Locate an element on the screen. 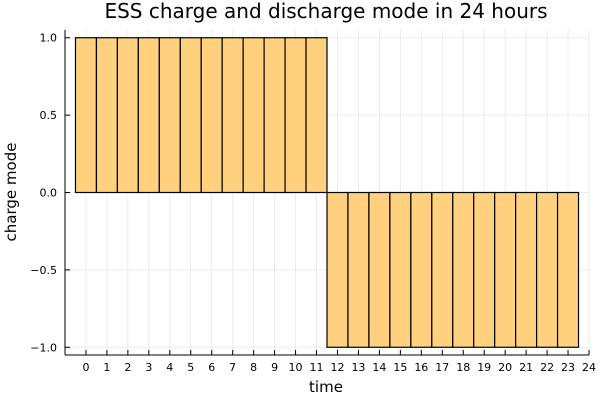 The width and height of the screenshot is (600, 400). x-tick-label: 12 is located at coordinates (337, 367).